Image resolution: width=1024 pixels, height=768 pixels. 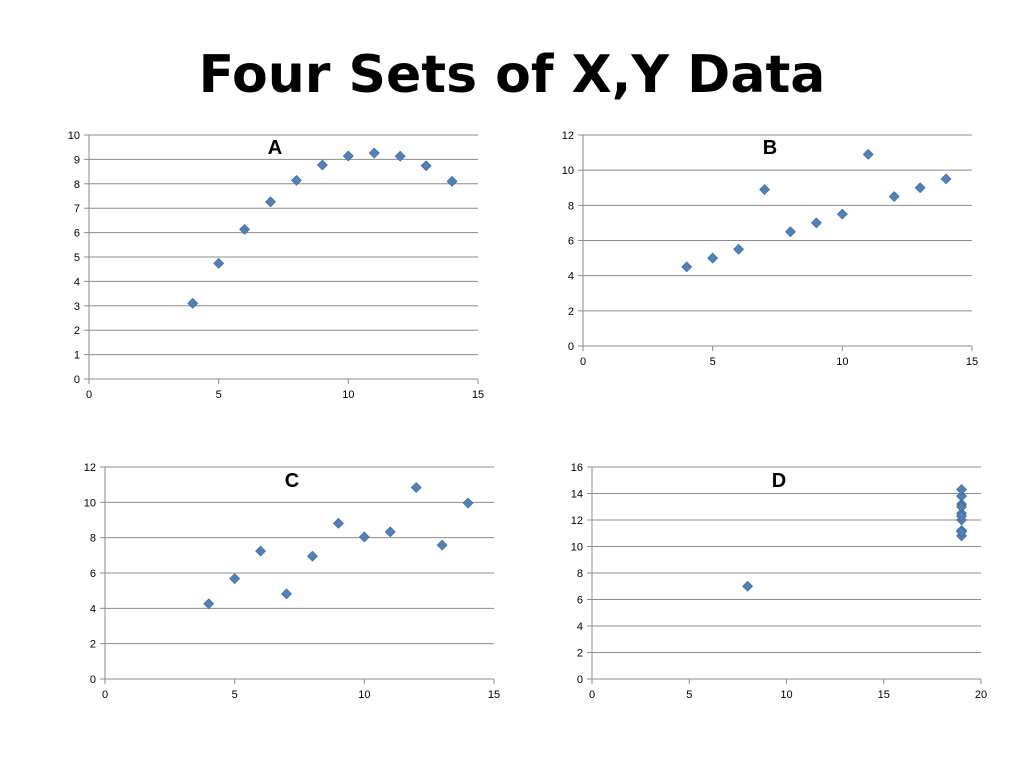 What do you see at coordinates (981, 695) in the screenshot?
I see `x-tick-label: 20` at bounding box center [981, 695].